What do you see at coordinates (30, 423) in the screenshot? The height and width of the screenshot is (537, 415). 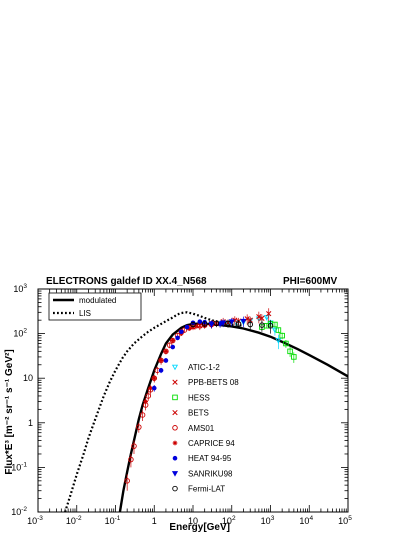 I see `y-tick-label: 1` at bounding box center [30, 423].